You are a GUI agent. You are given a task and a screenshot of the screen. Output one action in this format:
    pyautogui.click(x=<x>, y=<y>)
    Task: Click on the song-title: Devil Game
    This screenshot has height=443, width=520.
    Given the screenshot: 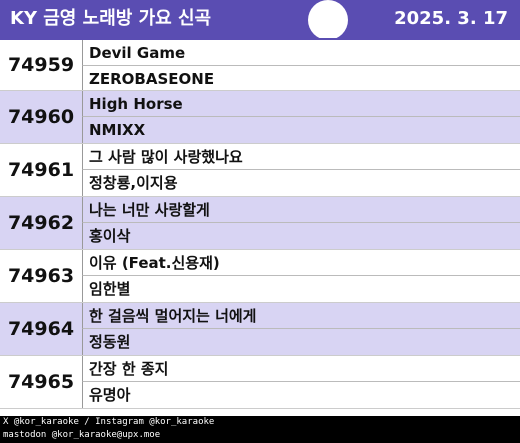 What is the action you would take?
    pyautogui.click(x=301, y=53)
    